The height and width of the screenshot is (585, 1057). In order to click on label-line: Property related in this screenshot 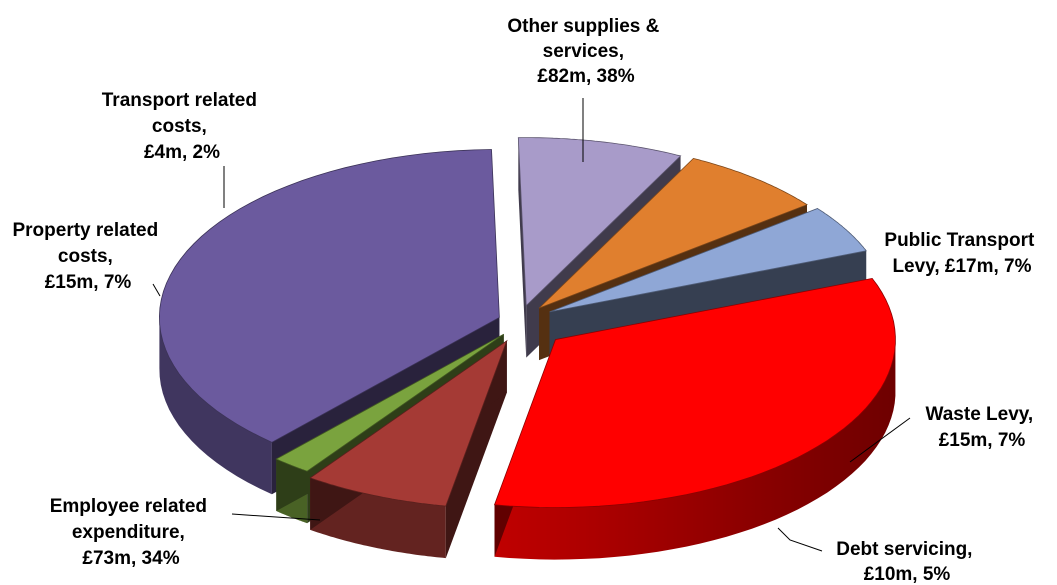, I will do `click(85, 230)`.